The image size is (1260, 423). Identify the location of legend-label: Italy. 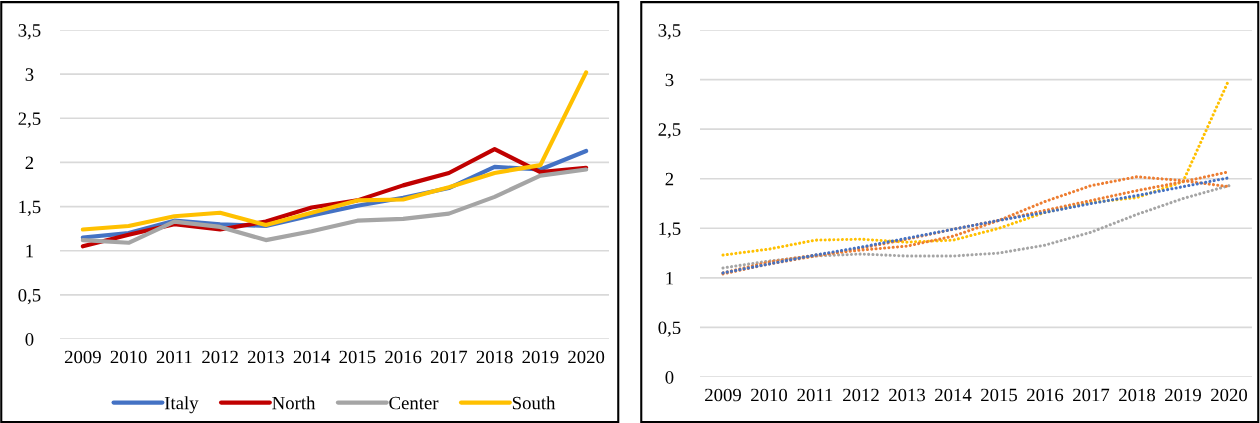
(181, 405).